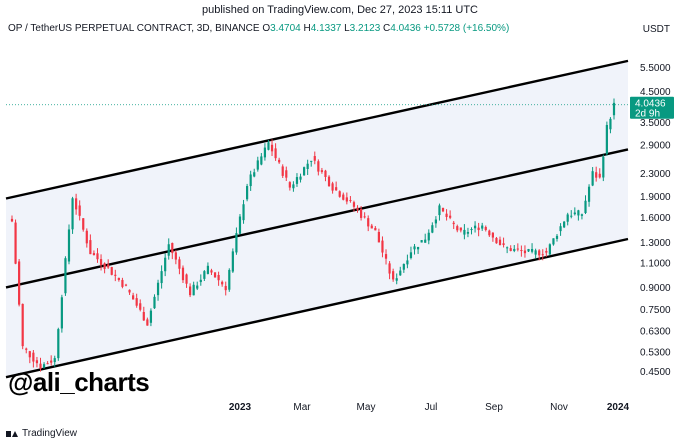  I want to click on tradingview-logo: TradingView, so click(41, 433).